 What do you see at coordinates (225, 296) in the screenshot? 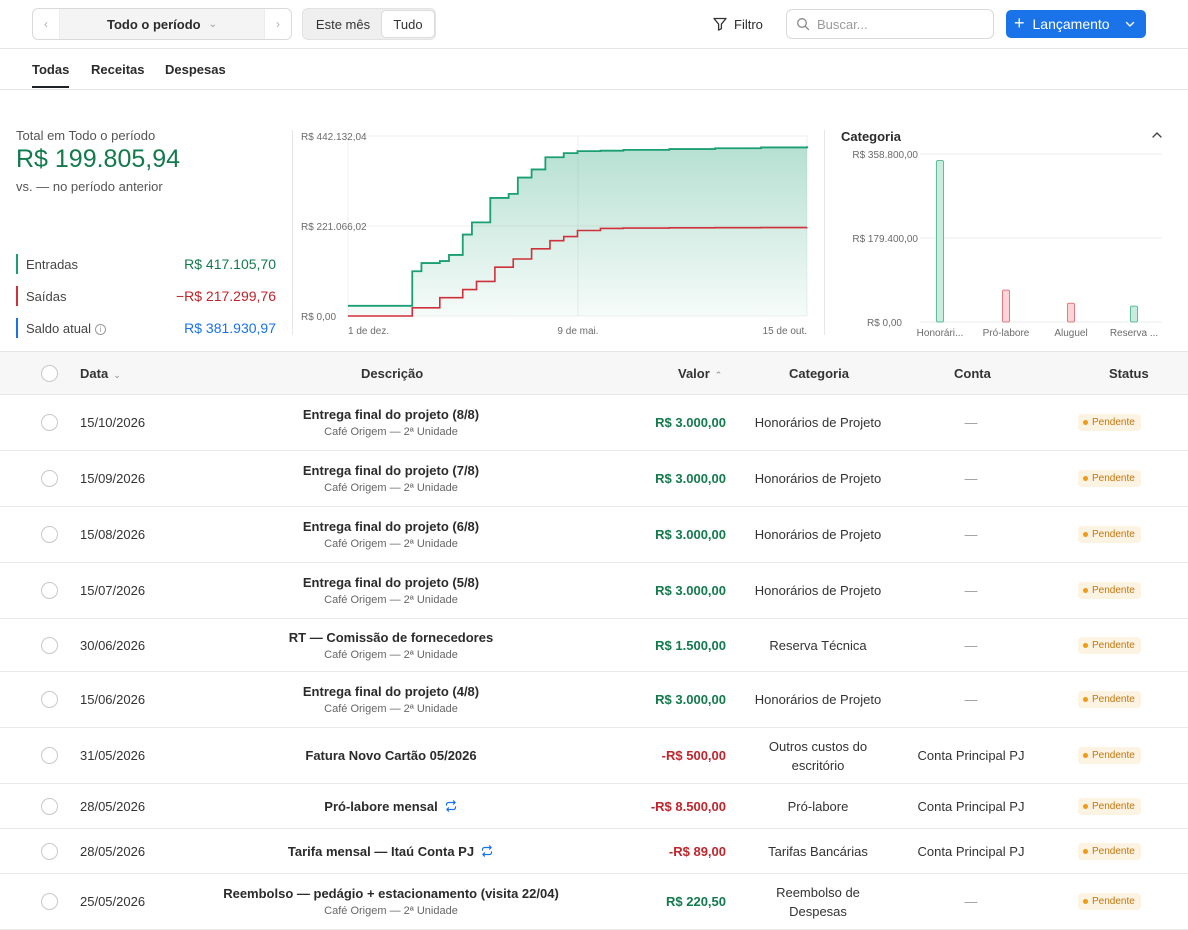
I see `metric-value: −R$ 217.299,76` at bounding box center [225, 296].